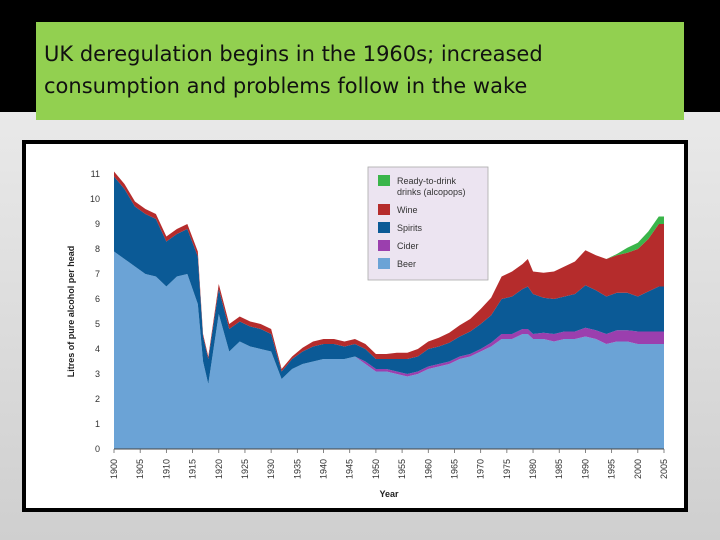  What do you see at coordinates (481, 469) in the screenshot?
I see `x-tick-label: 1970` at bounding box center [481, 469].